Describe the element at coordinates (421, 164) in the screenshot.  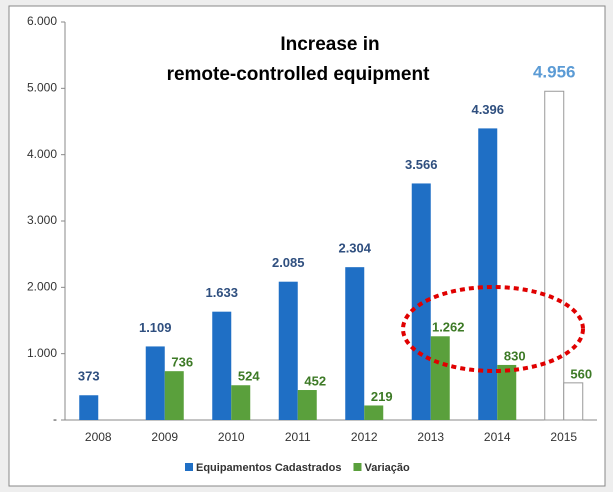
I see `value-label: 3.566` at that location.